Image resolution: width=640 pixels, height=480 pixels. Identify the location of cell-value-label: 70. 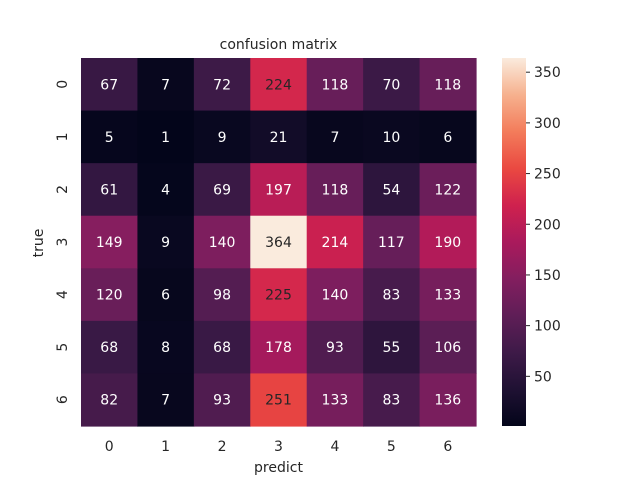
(391, 85).